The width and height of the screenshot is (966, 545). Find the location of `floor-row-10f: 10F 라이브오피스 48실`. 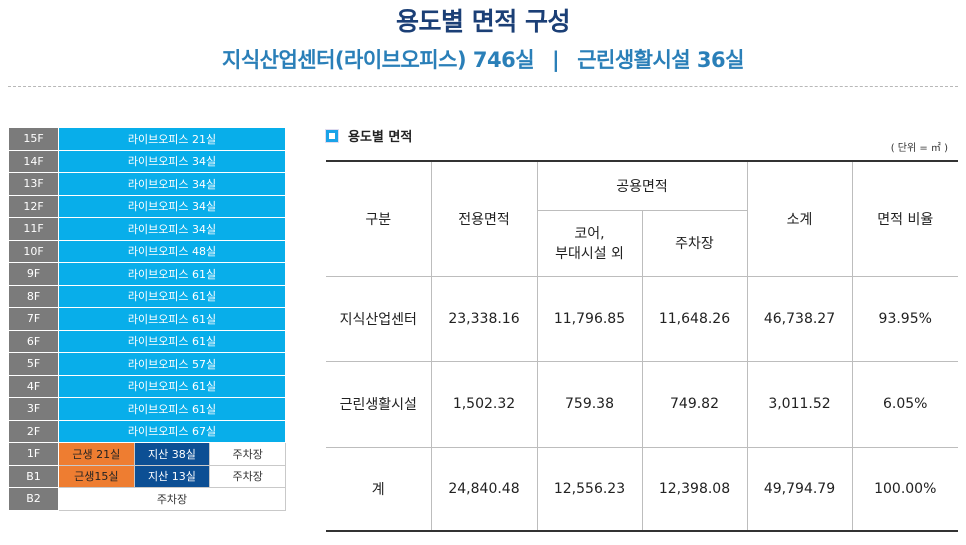

floor-row-10f: 10F 라이브오피스 48실 is located at coordinates (147, 251).